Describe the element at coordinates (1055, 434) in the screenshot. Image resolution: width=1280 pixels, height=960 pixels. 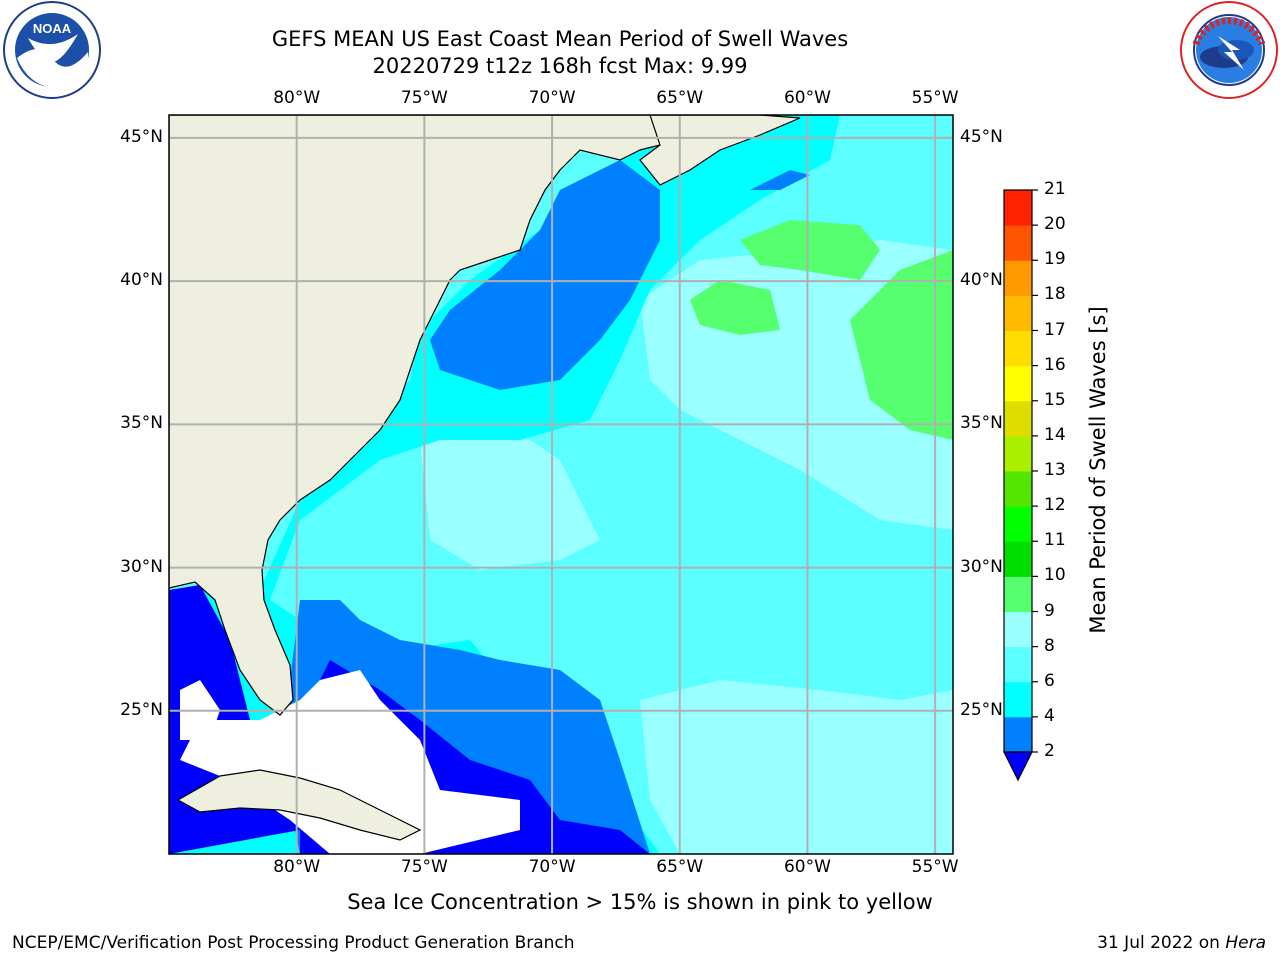
I see `colorbar-tick-label: 14` at that location.